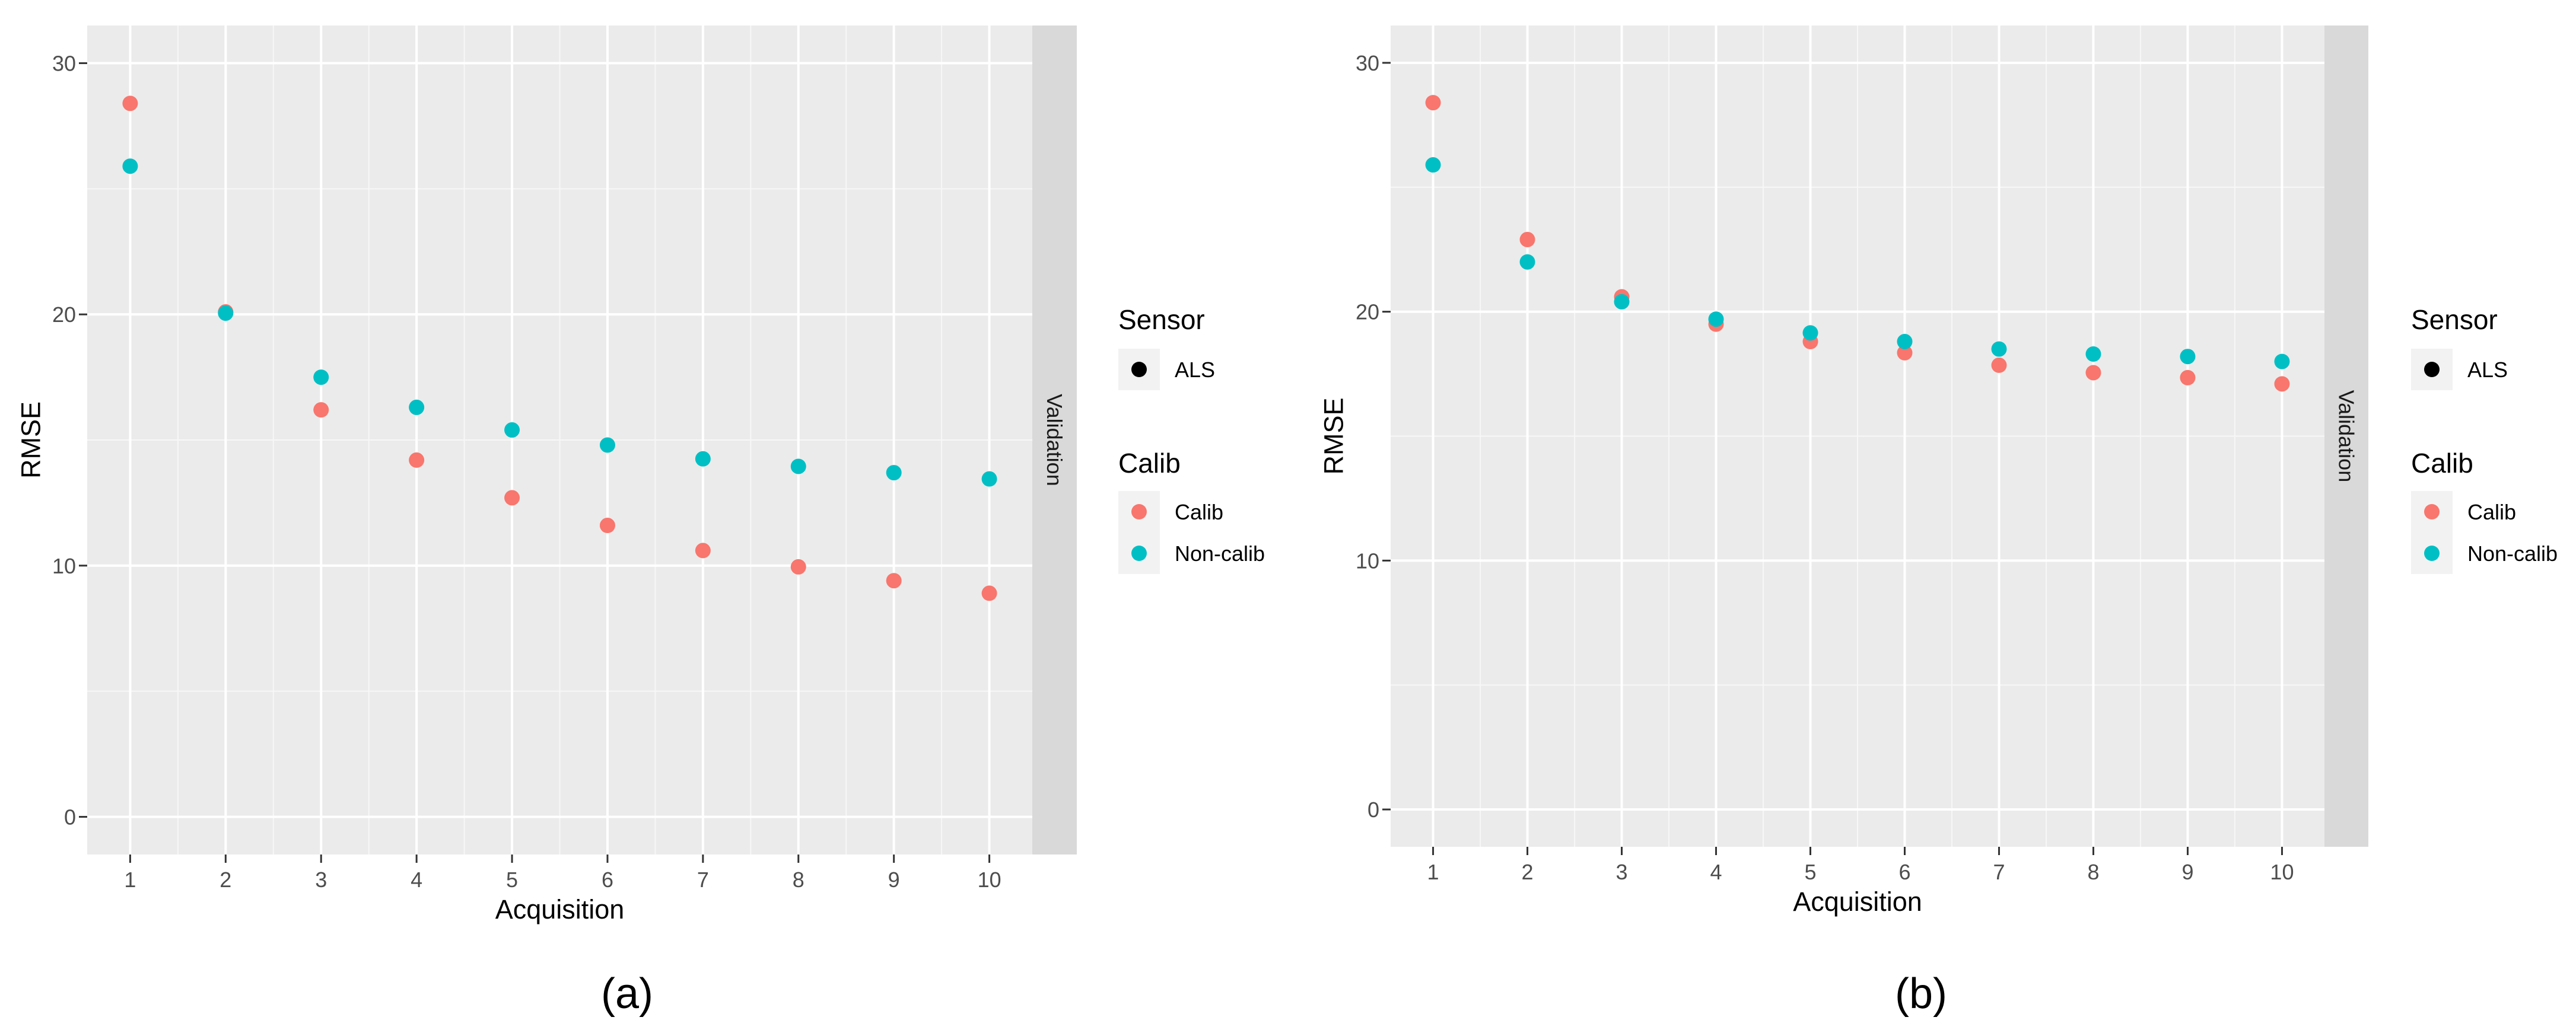 Image resolution: width=2576 pixels, height=1033 pixels. What do you see at coordinates (1921, 994) in the screenshot?
I see `panel-label: (b)` at bounding box center [1921, 994].